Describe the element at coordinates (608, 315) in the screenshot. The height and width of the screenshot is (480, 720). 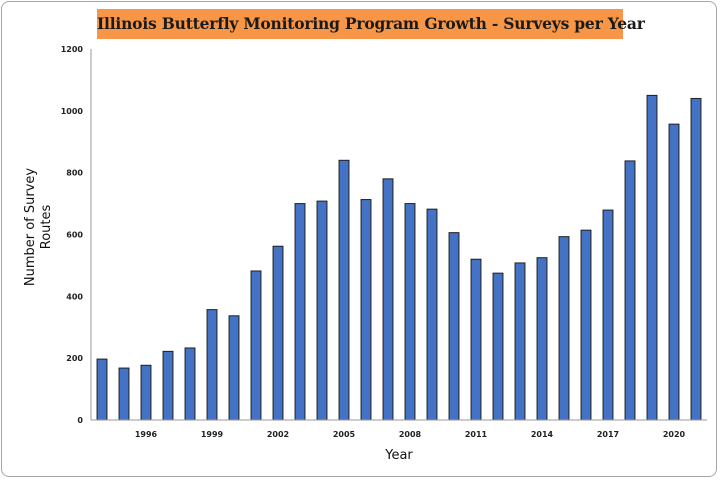
I see `bar-2017` at that location.